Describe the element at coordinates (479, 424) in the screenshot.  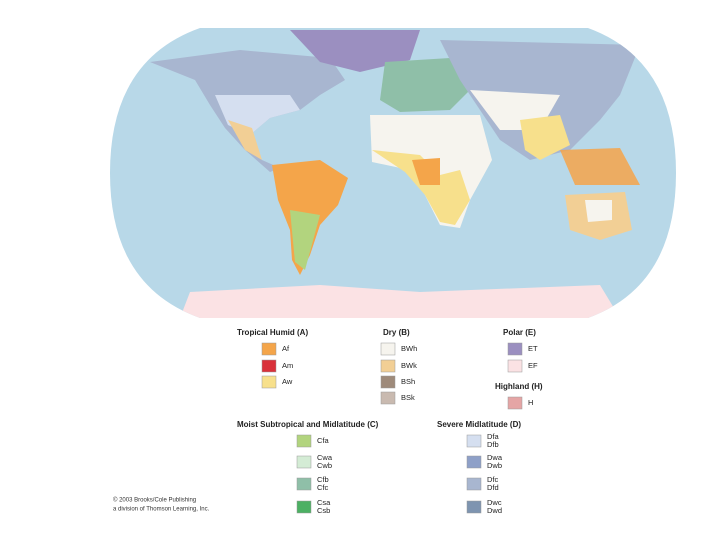
I see `legend-group-title: Severe Midlatitude (D)` at that location.